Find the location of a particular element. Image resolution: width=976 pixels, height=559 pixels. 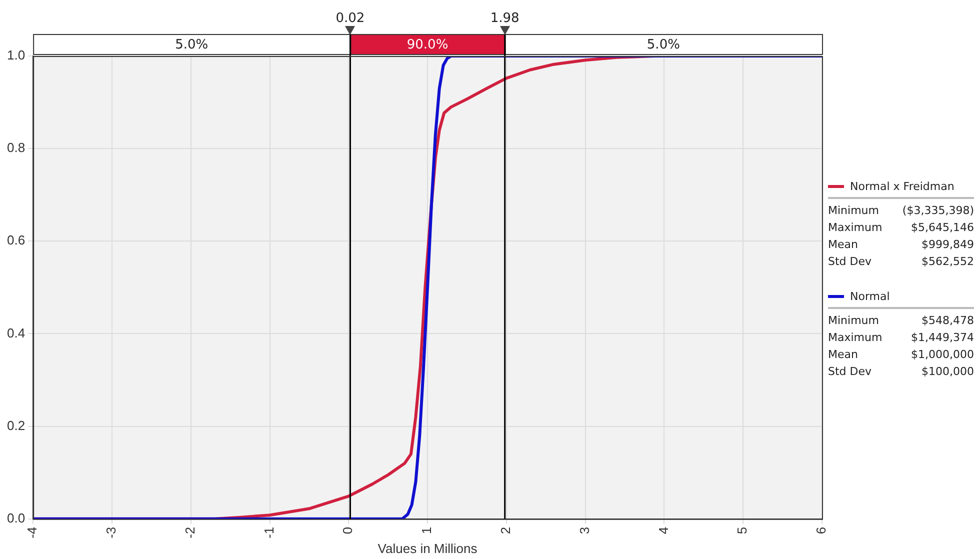

text: Mean $1,000,000 is located at coordinates (901, 354).